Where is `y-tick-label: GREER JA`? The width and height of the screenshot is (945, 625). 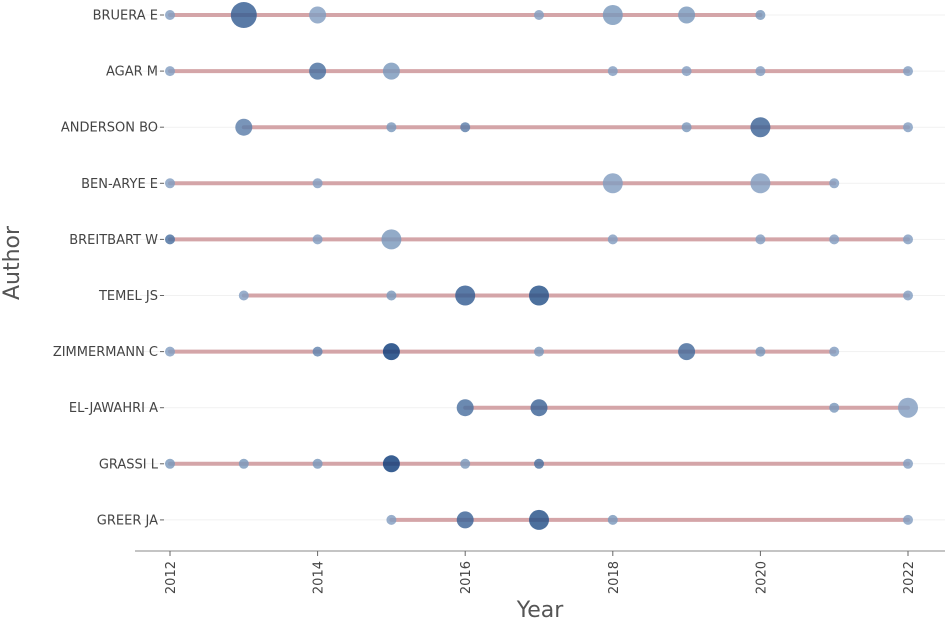
y-tick-label: GREER JA is located at coordinates (127, 520).